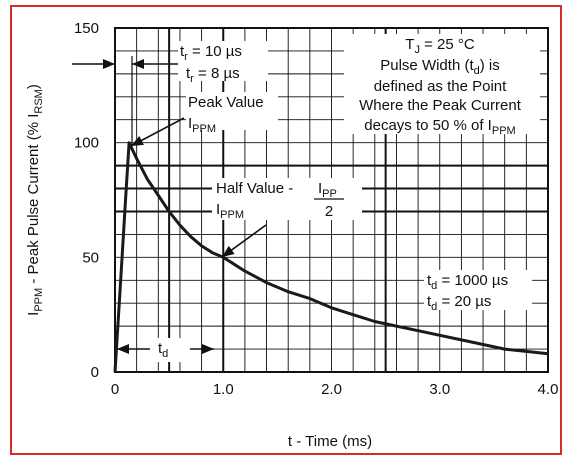 This screenshot has height=465, width=573. I want to click on half-value-label: Half Value -, so click(254, 188).